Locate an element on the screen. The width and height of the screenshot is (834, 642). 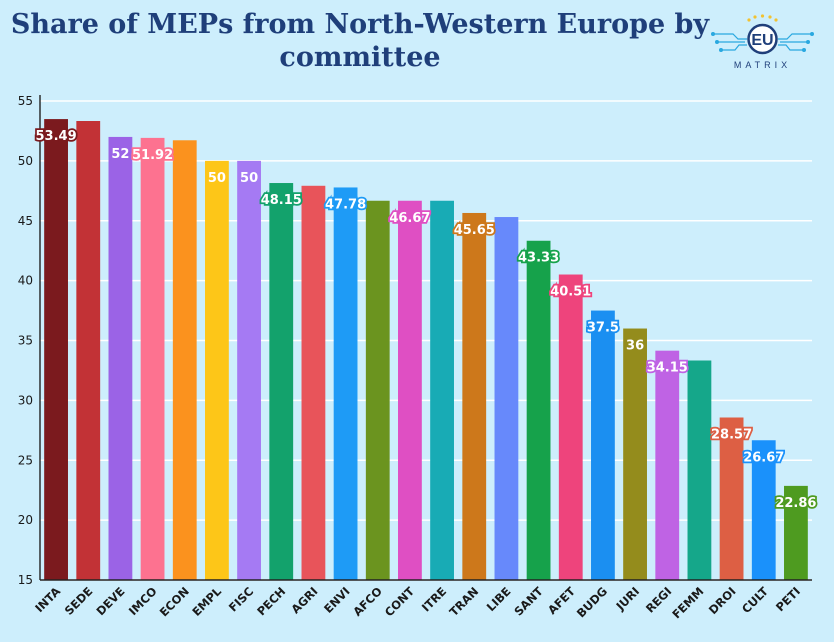
logo-initials: EU is located at coordinates (762, 40).